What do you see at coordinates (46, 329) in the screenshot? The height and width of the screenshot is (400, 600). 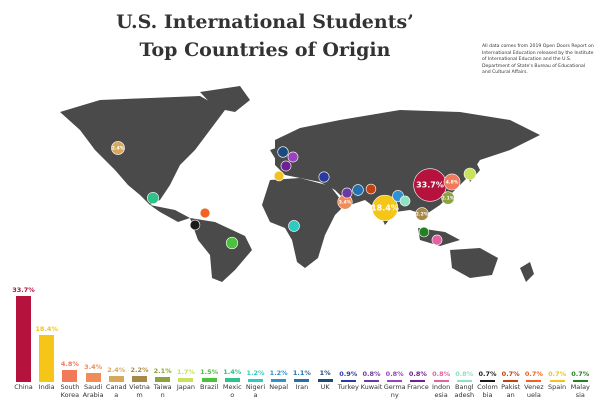 I see `value-label: 18.4%` at bounding box center [46, 329].